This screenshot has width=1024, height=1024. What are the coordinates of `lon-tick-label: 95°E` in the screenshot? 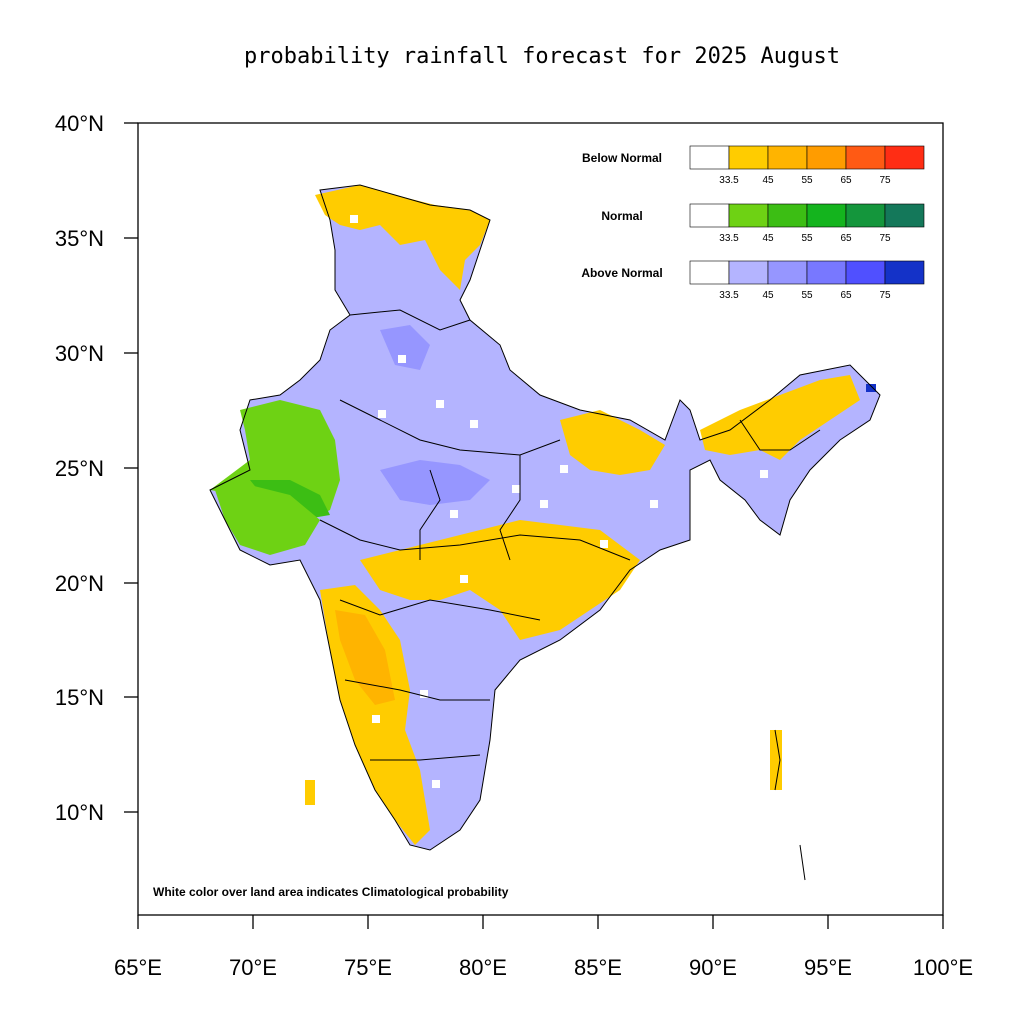 It's located at (828, 967).